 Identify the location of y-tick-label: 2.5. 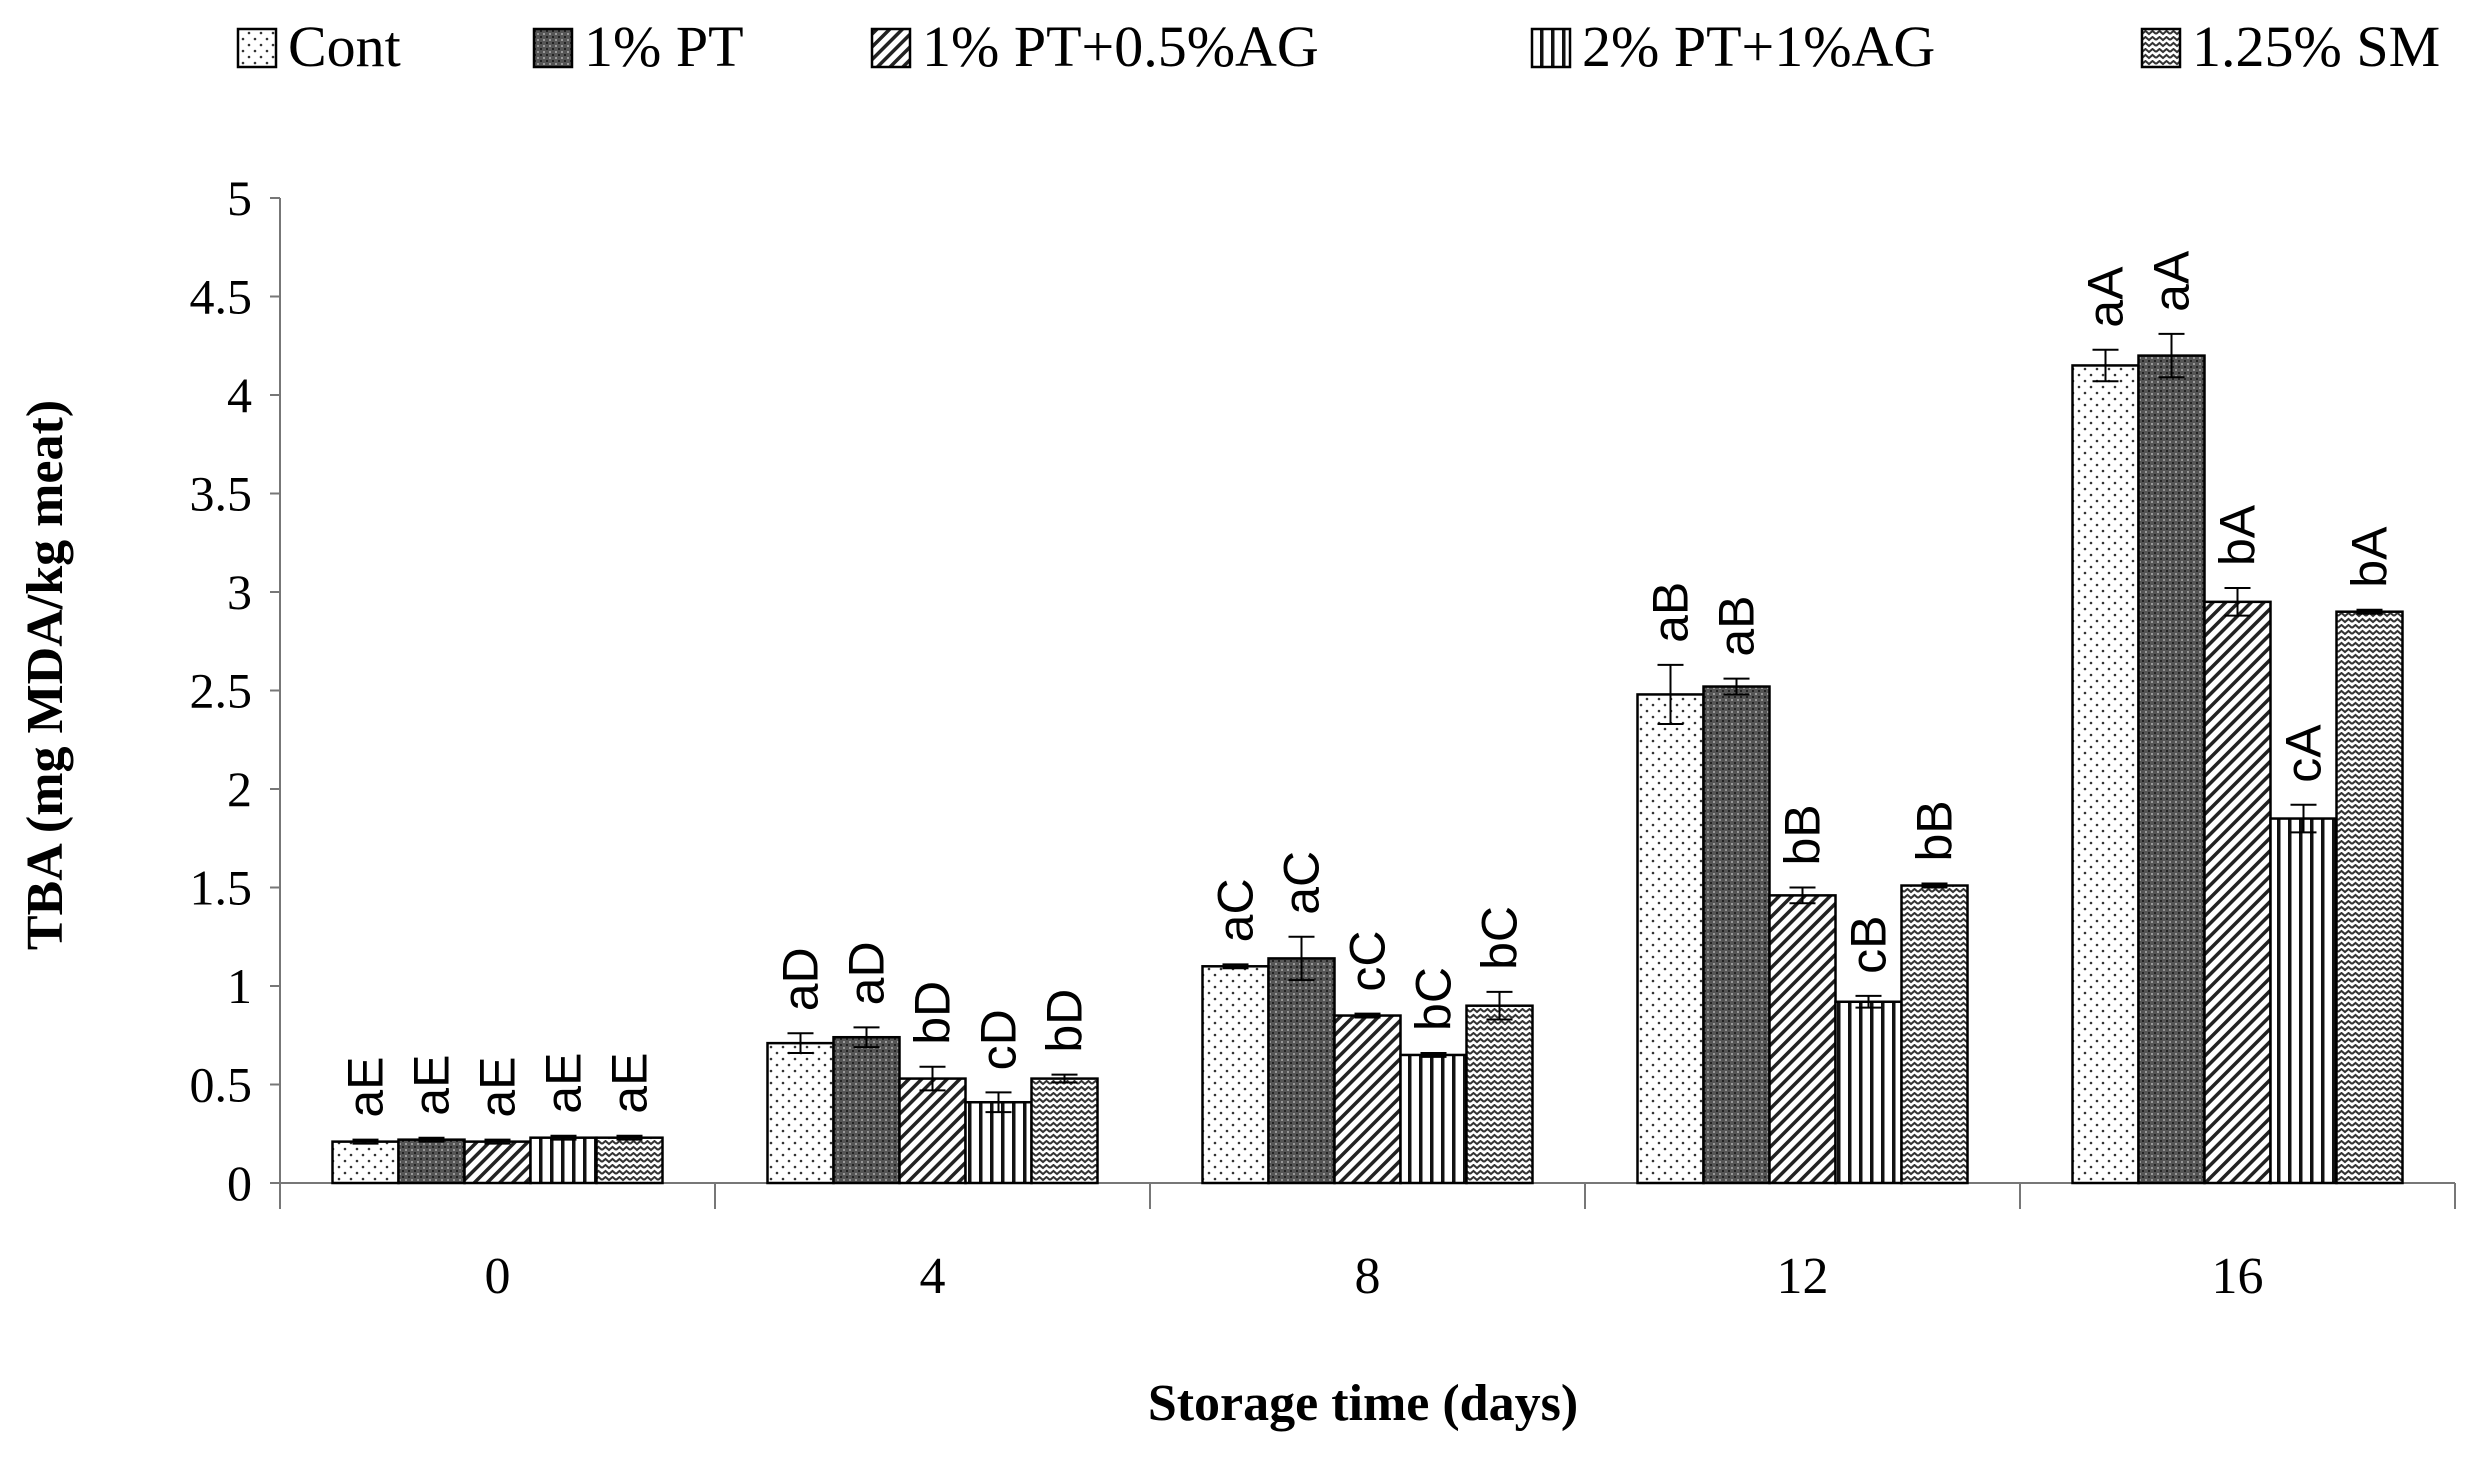
(221, 691).